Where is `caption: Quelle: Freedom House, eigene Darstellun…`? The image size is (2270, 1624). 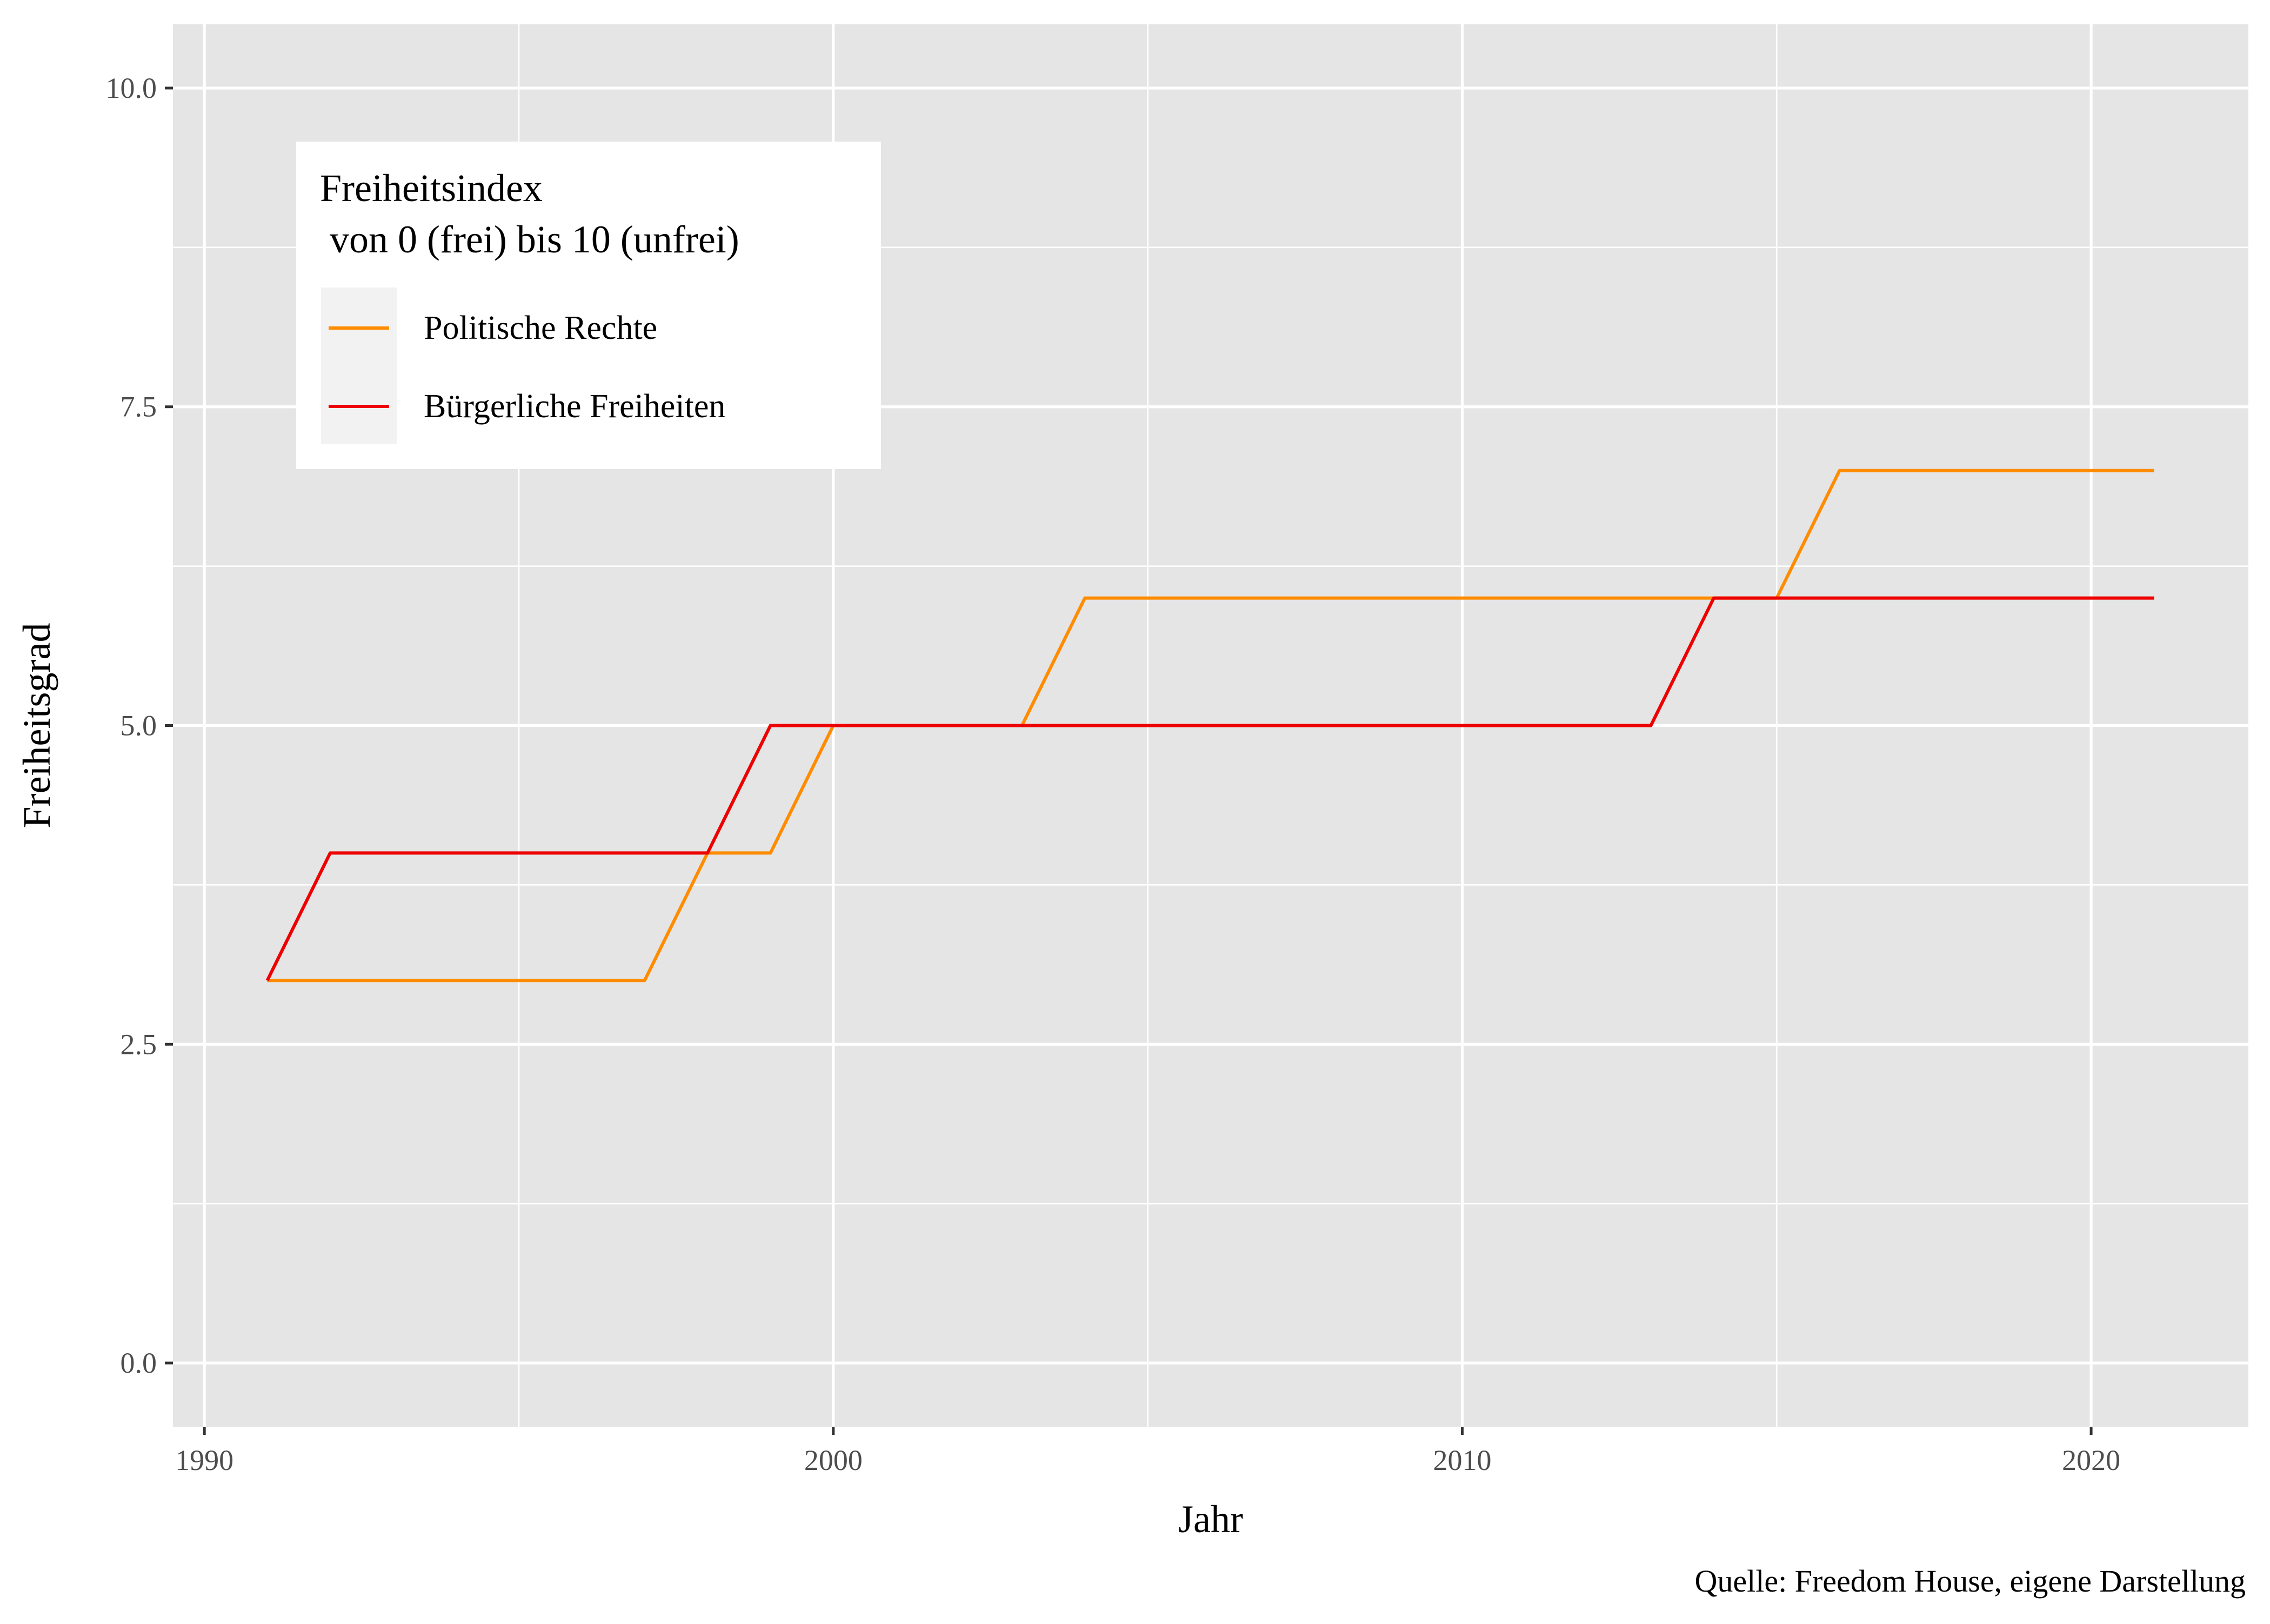 caption: Quelle: Freedom House, eigene Darstellun… is located at coordinates (1970, 1581).